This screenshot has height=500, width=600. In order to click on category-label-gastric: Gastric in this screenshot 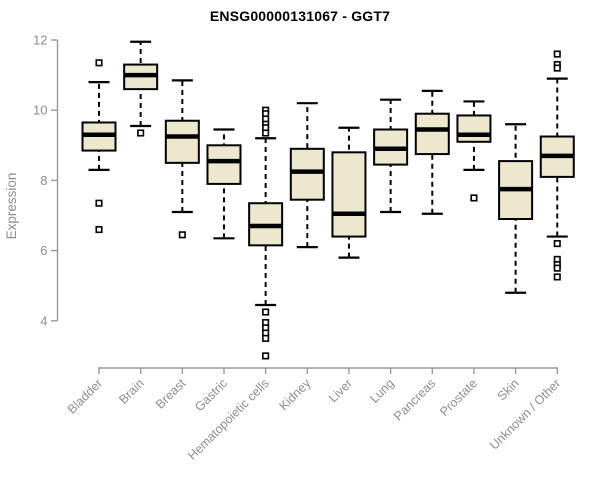, I will do `click(211, 395)`.